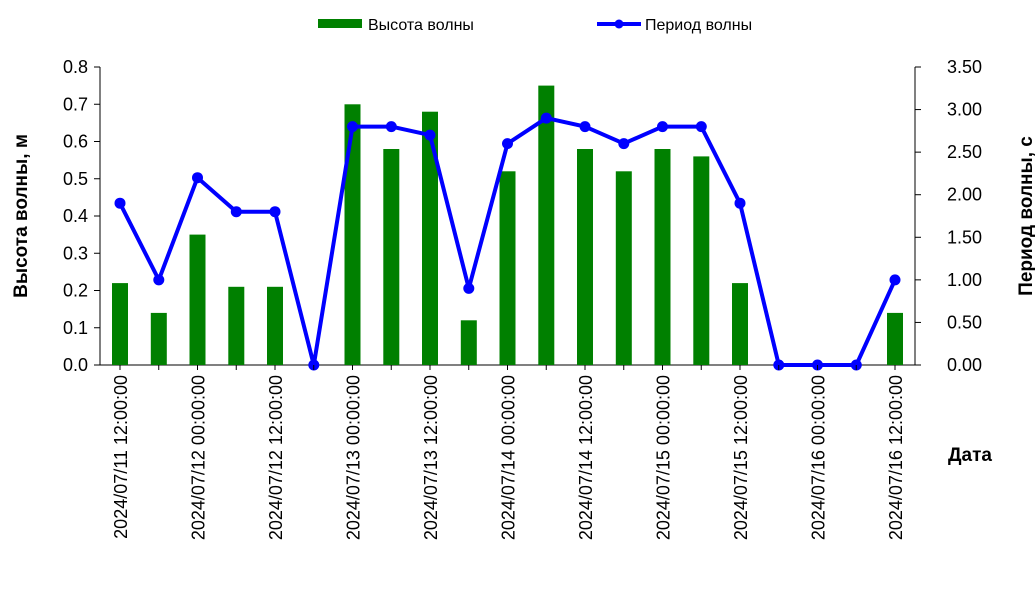 The width and height of the screenshot is (1035, 606). What do you see at coordinates (121, 457) in the screenshot?
I see `x-tick-label: 2024/07/11 12:00:00` at bounding box center [121, 457].